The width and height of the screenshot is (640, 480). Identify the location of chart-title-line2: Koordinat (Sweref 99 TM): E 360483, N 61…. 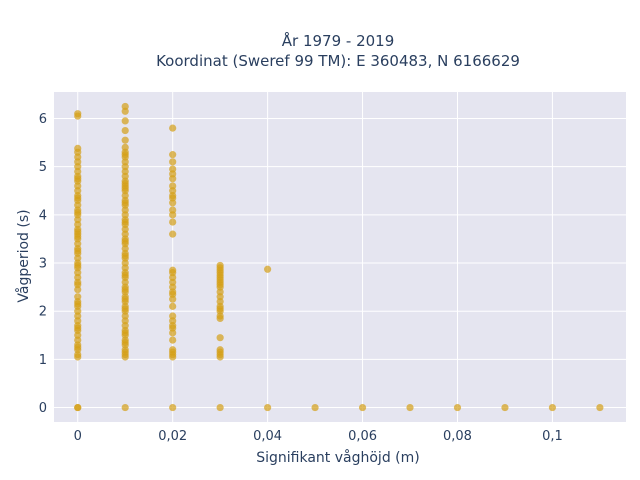
(338, 61).